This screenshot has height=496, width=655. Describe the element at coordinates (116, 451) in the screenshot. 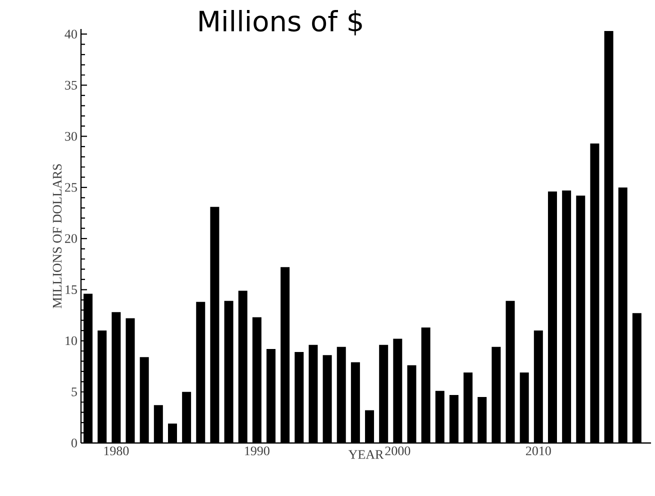

I see `x-tick-label: 1980` at that location.